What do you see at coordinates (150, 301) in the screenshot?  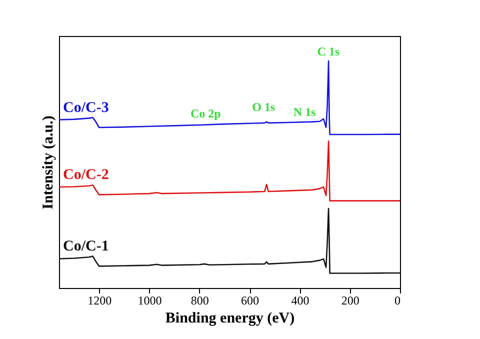 I see `x-tick-label: 1000` at bounding box center [150, 301].